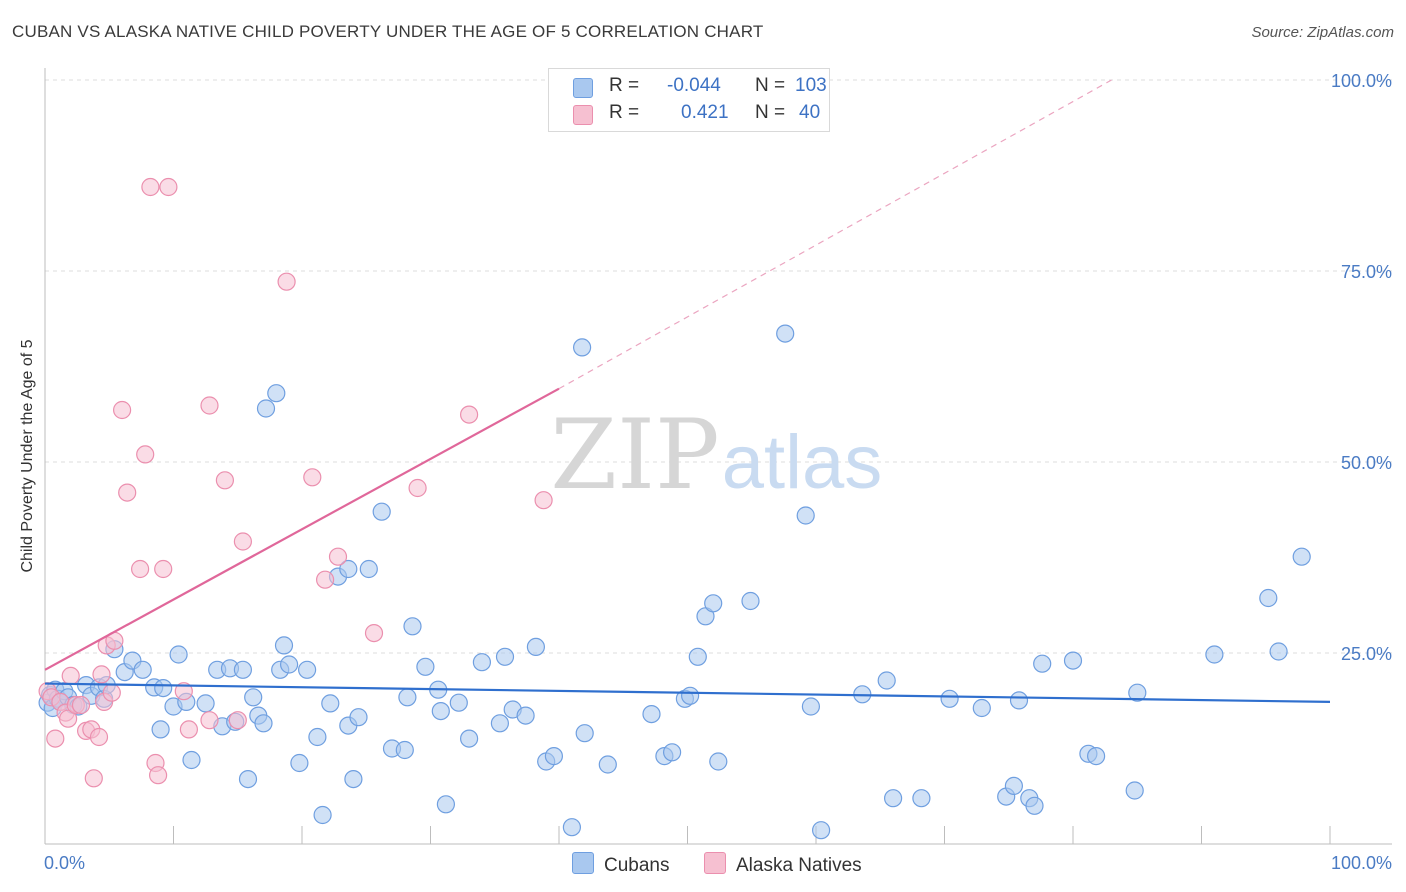  I want to click on correlation-legend: R = -0.044 N = 103 R = 0.421 N = 40, so click(689, 100).